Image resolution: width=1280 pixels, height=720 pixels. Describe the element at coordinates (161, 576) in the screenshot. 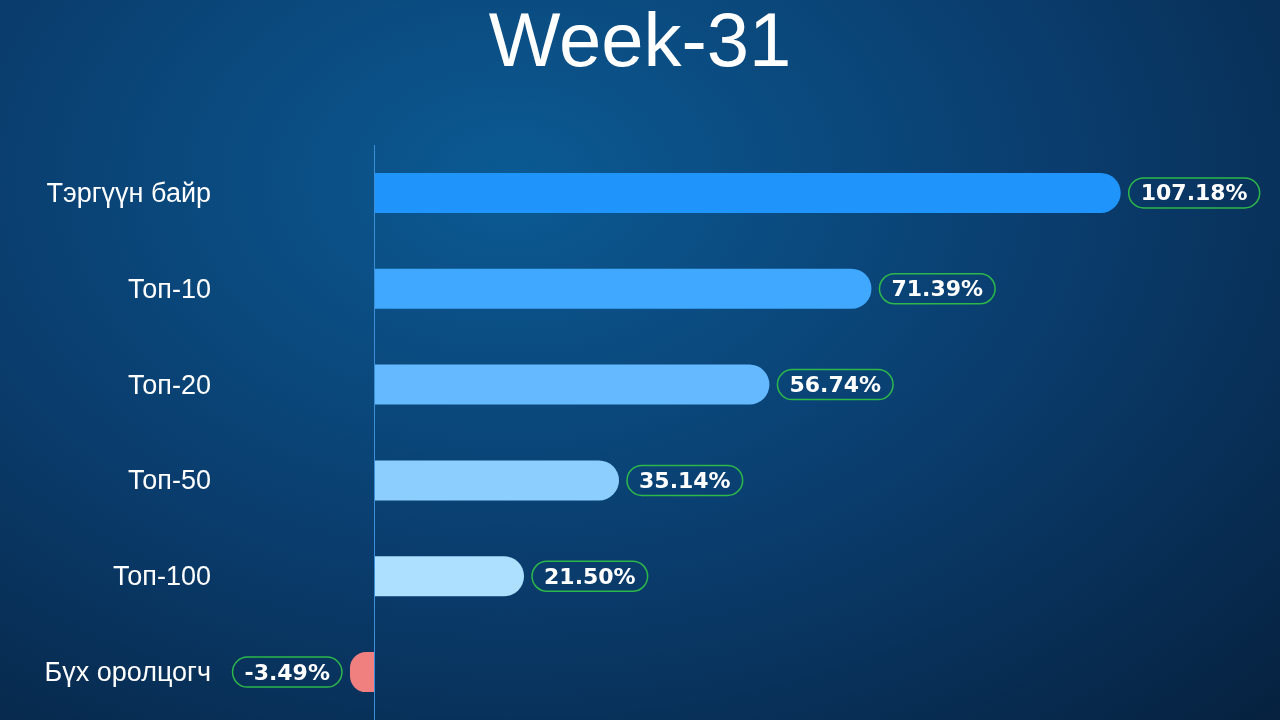

I see `y-tick-label: Топ-100` at that location.